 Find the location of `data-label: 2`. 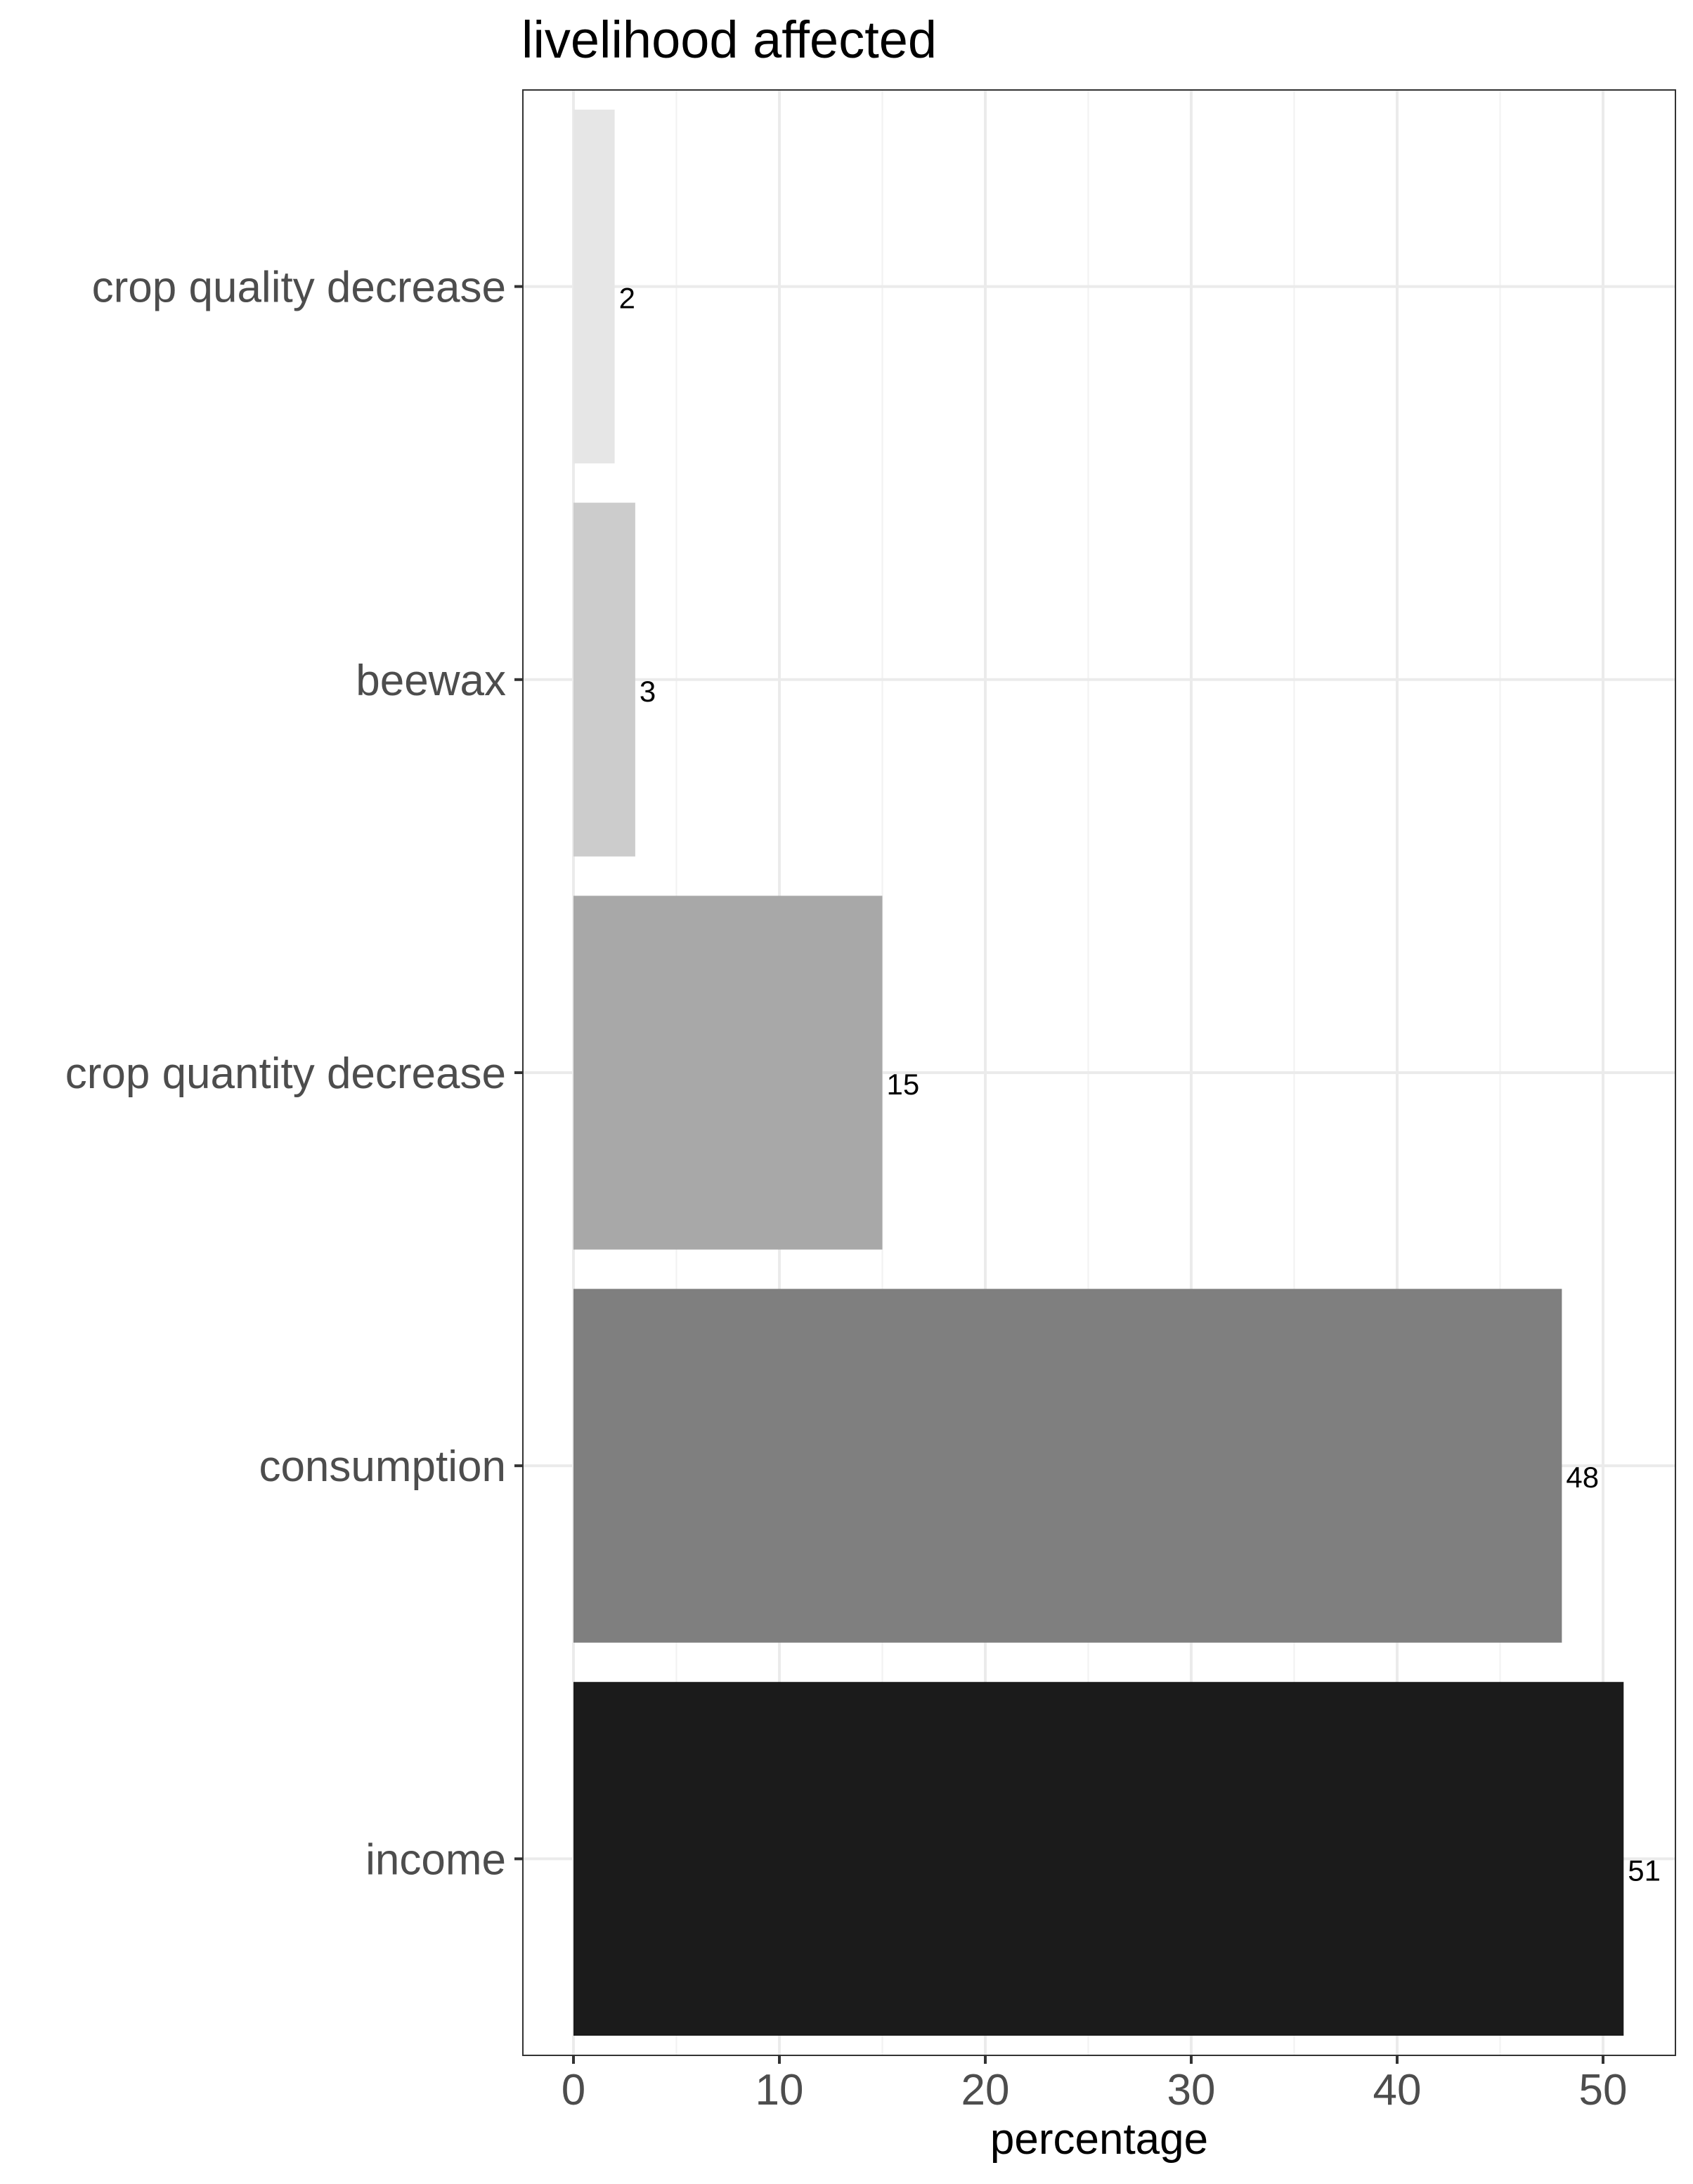

data-label: 2 is located at coordinates (627, 298).